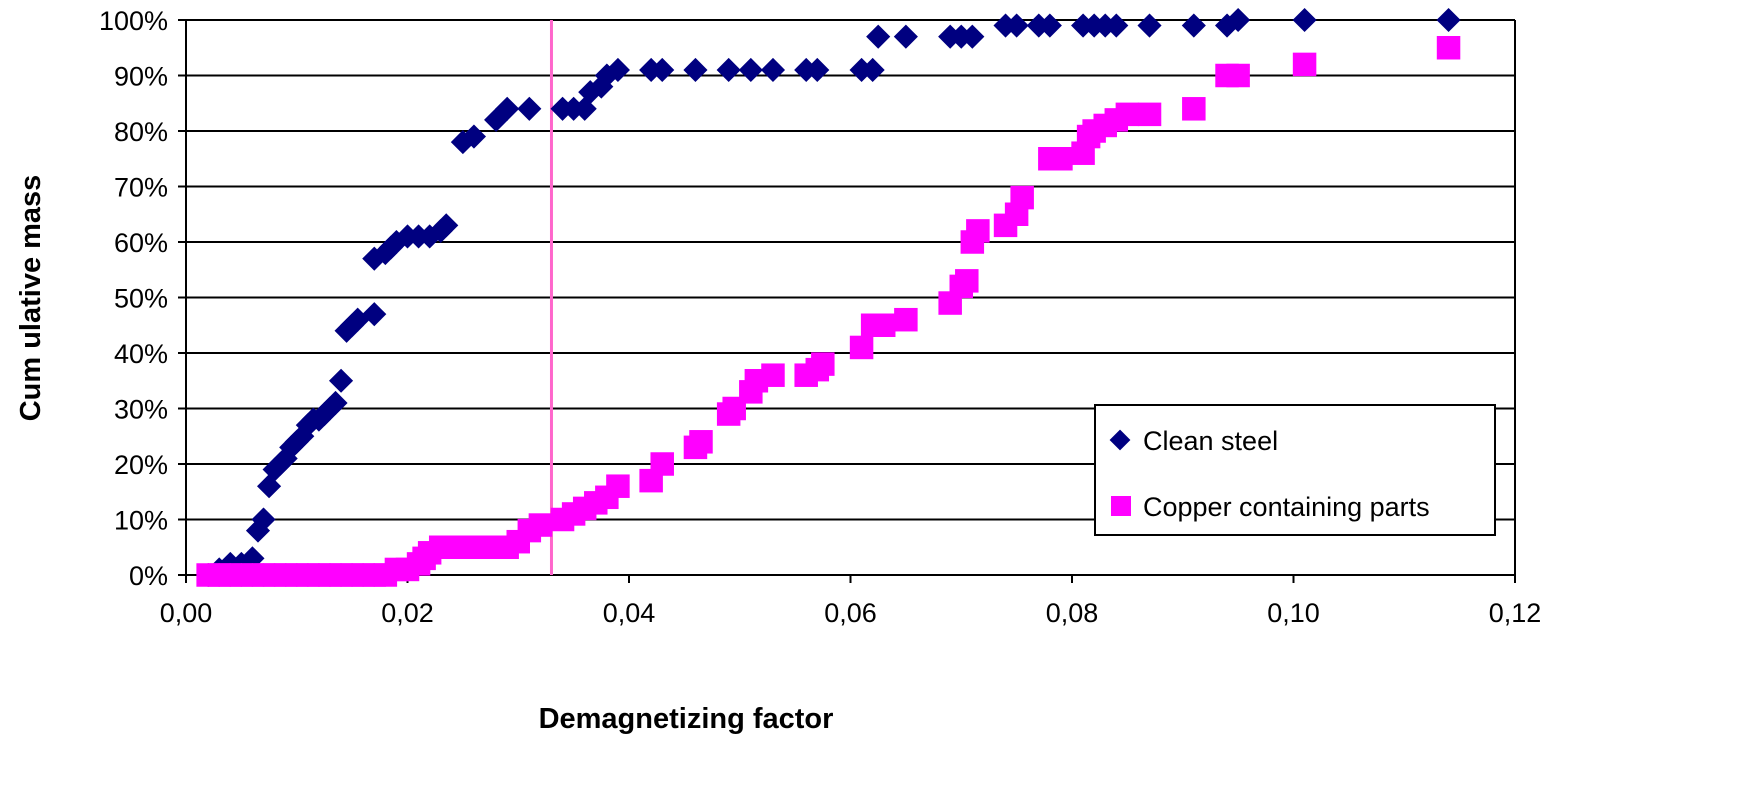  Describe the element at coordinates (1121, 506) in the screenshot. I see `legend-marker-copper` at that location.